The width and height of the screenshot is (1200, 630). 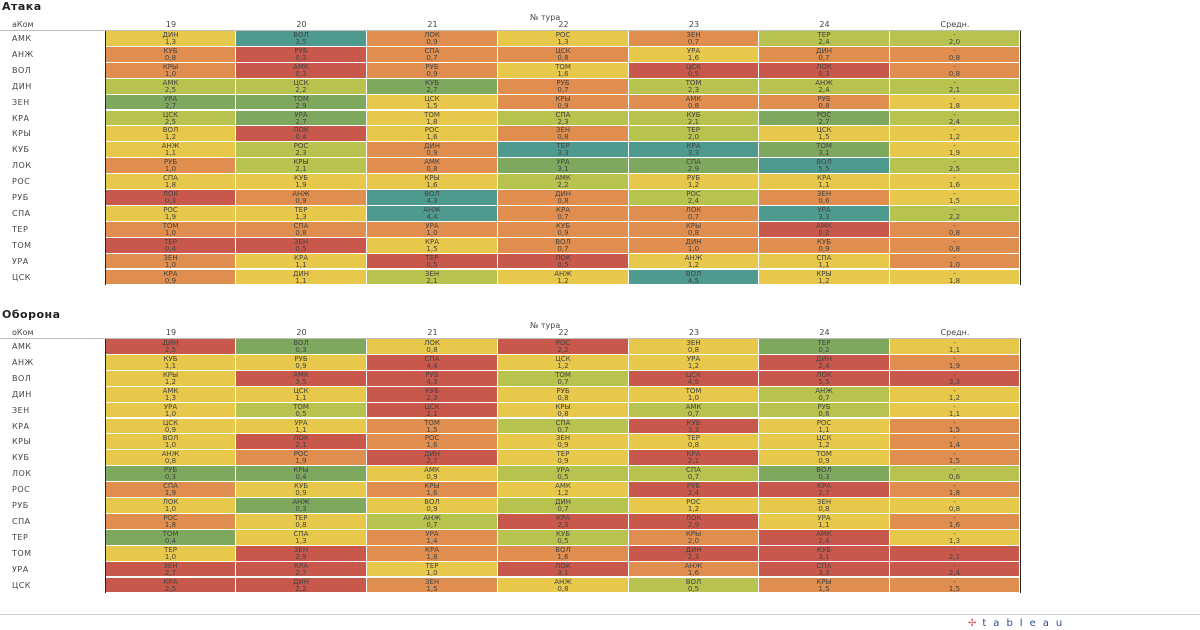 What do you see at coordinates (511, 30) in the screenshot?
I see `header-divider` at bounding box center [511, 30].